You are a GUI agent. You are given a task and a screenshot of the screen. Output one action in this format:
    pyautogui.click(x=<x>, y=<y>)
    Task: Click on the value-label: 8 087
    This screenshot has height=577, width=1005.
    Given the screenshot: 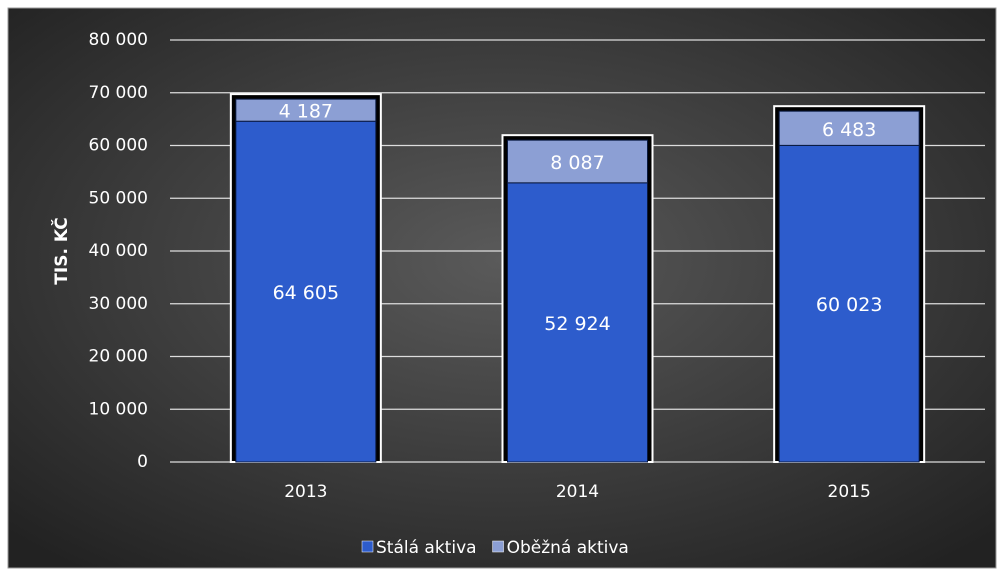 What is the action you would take?
    pyautogui.click(x=577, y=163)
    